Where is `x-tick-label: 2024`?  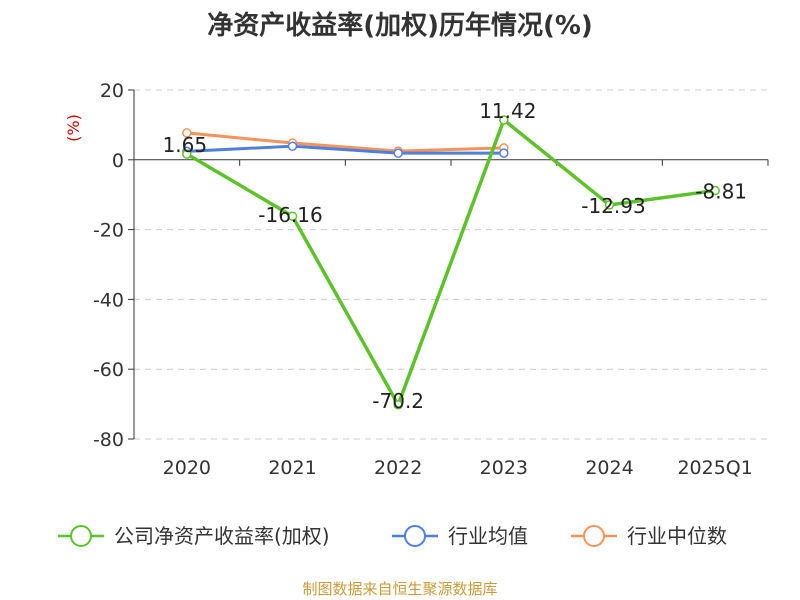
x-tick-label: 2024 is located at coordinates (609, 468).